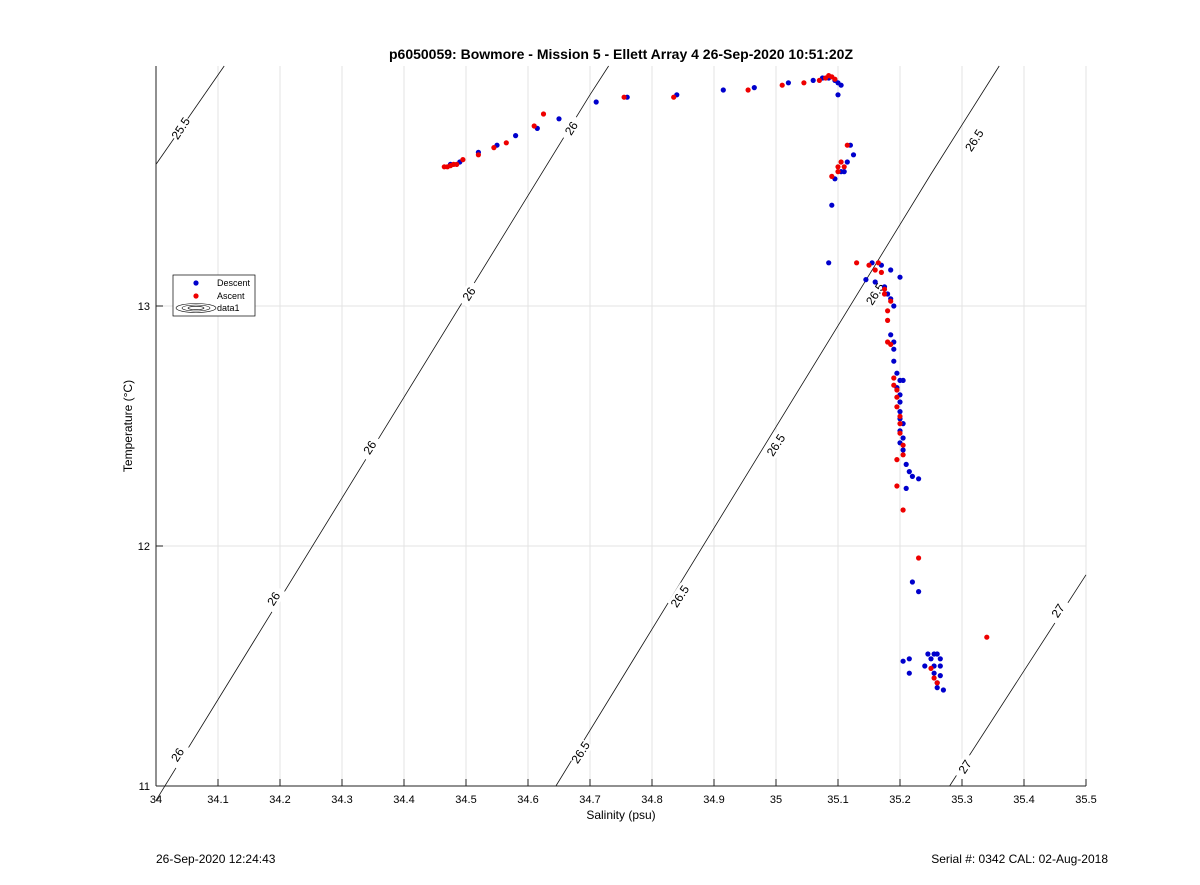 This screenshot has height=885, width=1200. Describe the element at coordinates (156, 800) in the screenshot. I see `x-tick-label: 34` at that location.